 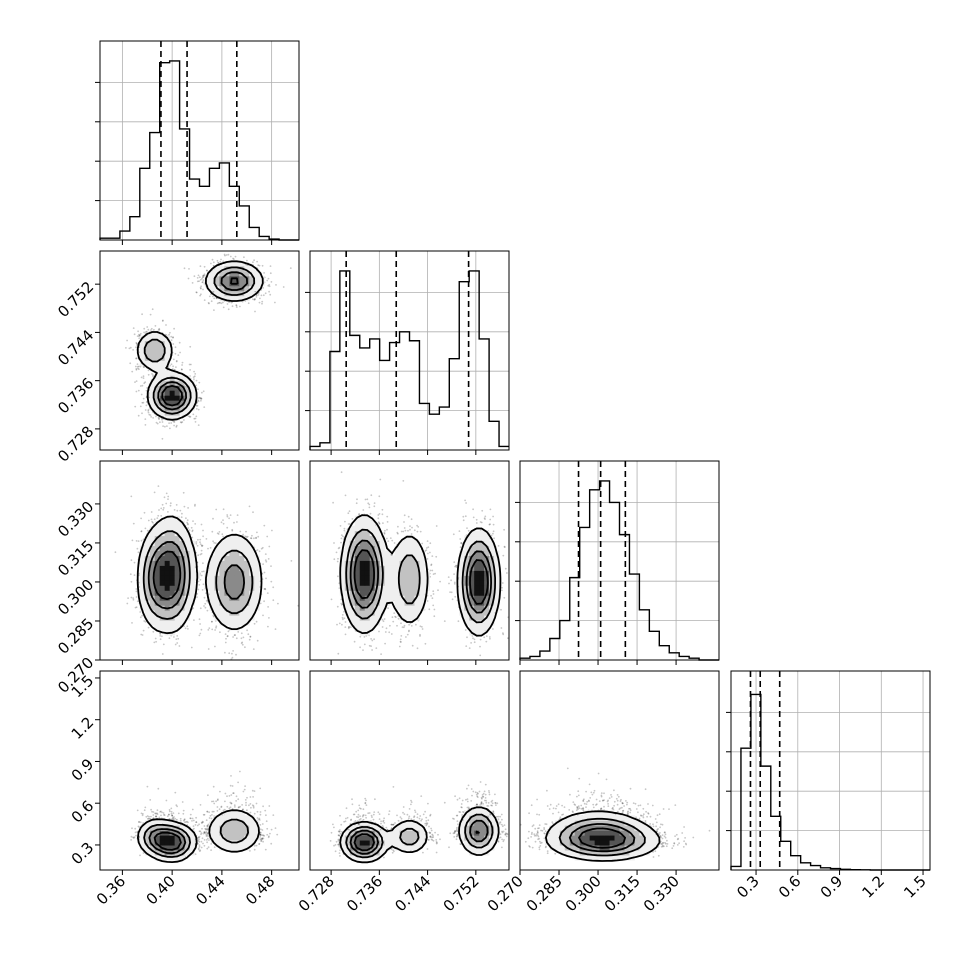 What do you see at coordinates (619, 560) in the screenshot?
I see `panel-background` at bounding box center [619, 560].